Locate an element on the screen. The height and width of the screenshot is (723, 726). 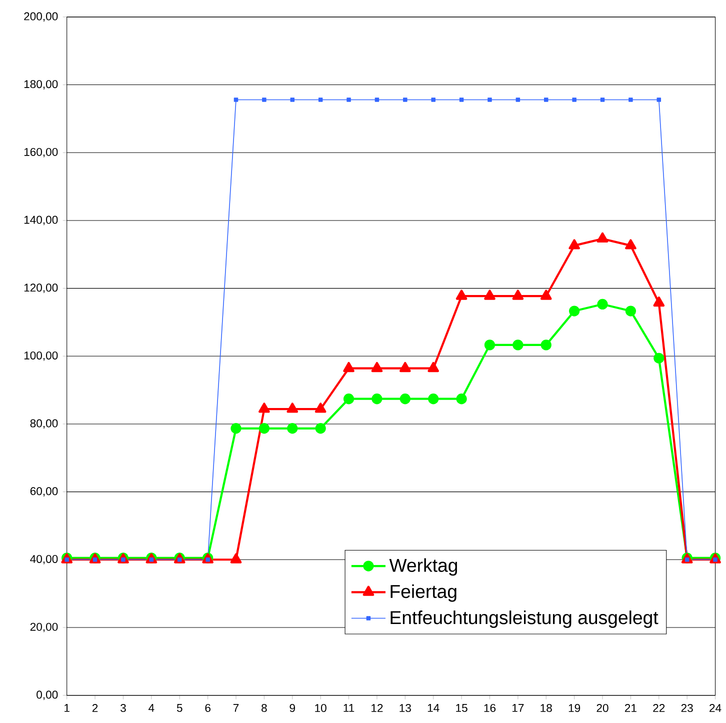
x-tick-label: 15 is located at coordinates (462, 708).